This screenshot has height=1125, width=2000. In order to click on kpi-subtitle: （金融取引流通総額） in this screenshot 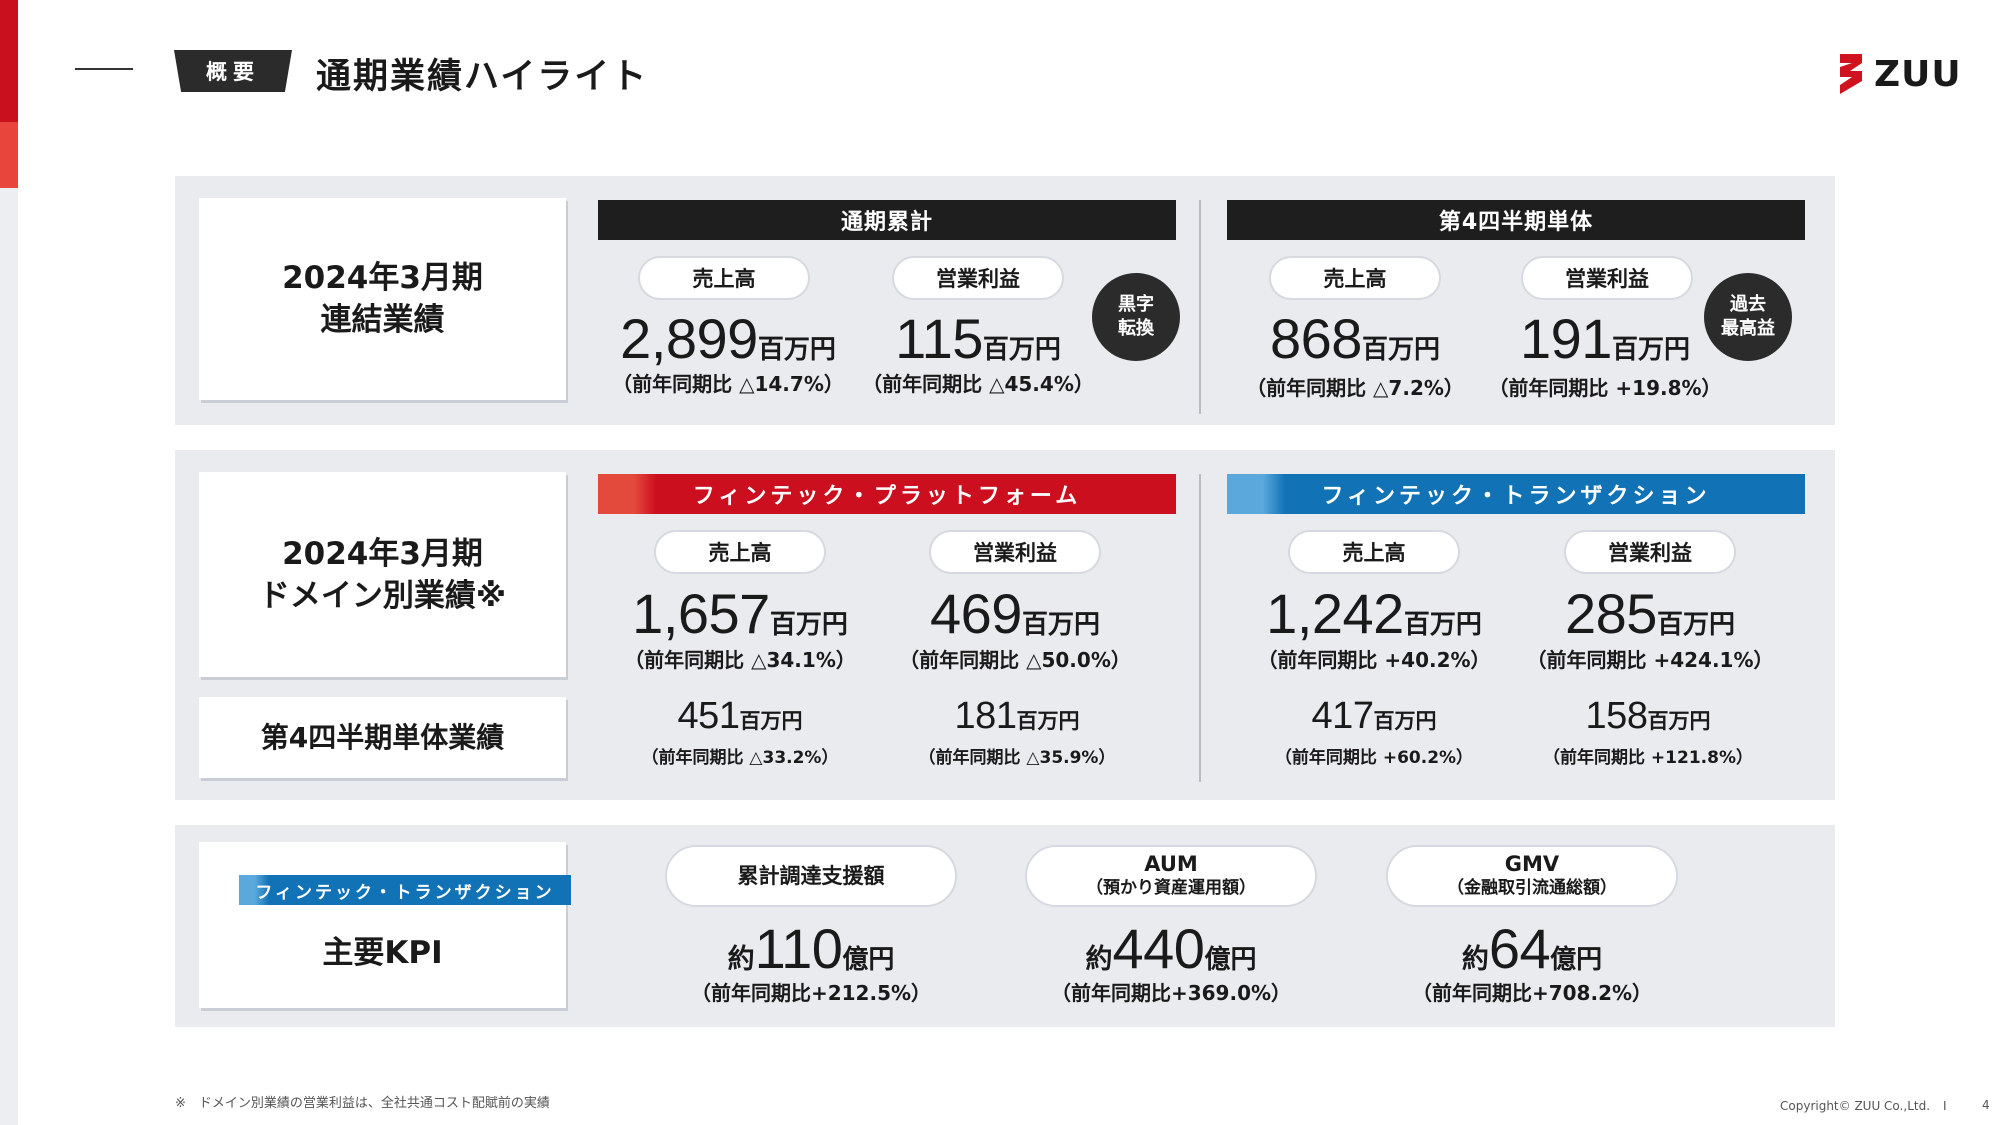, I will do `click(1532, 888)`.